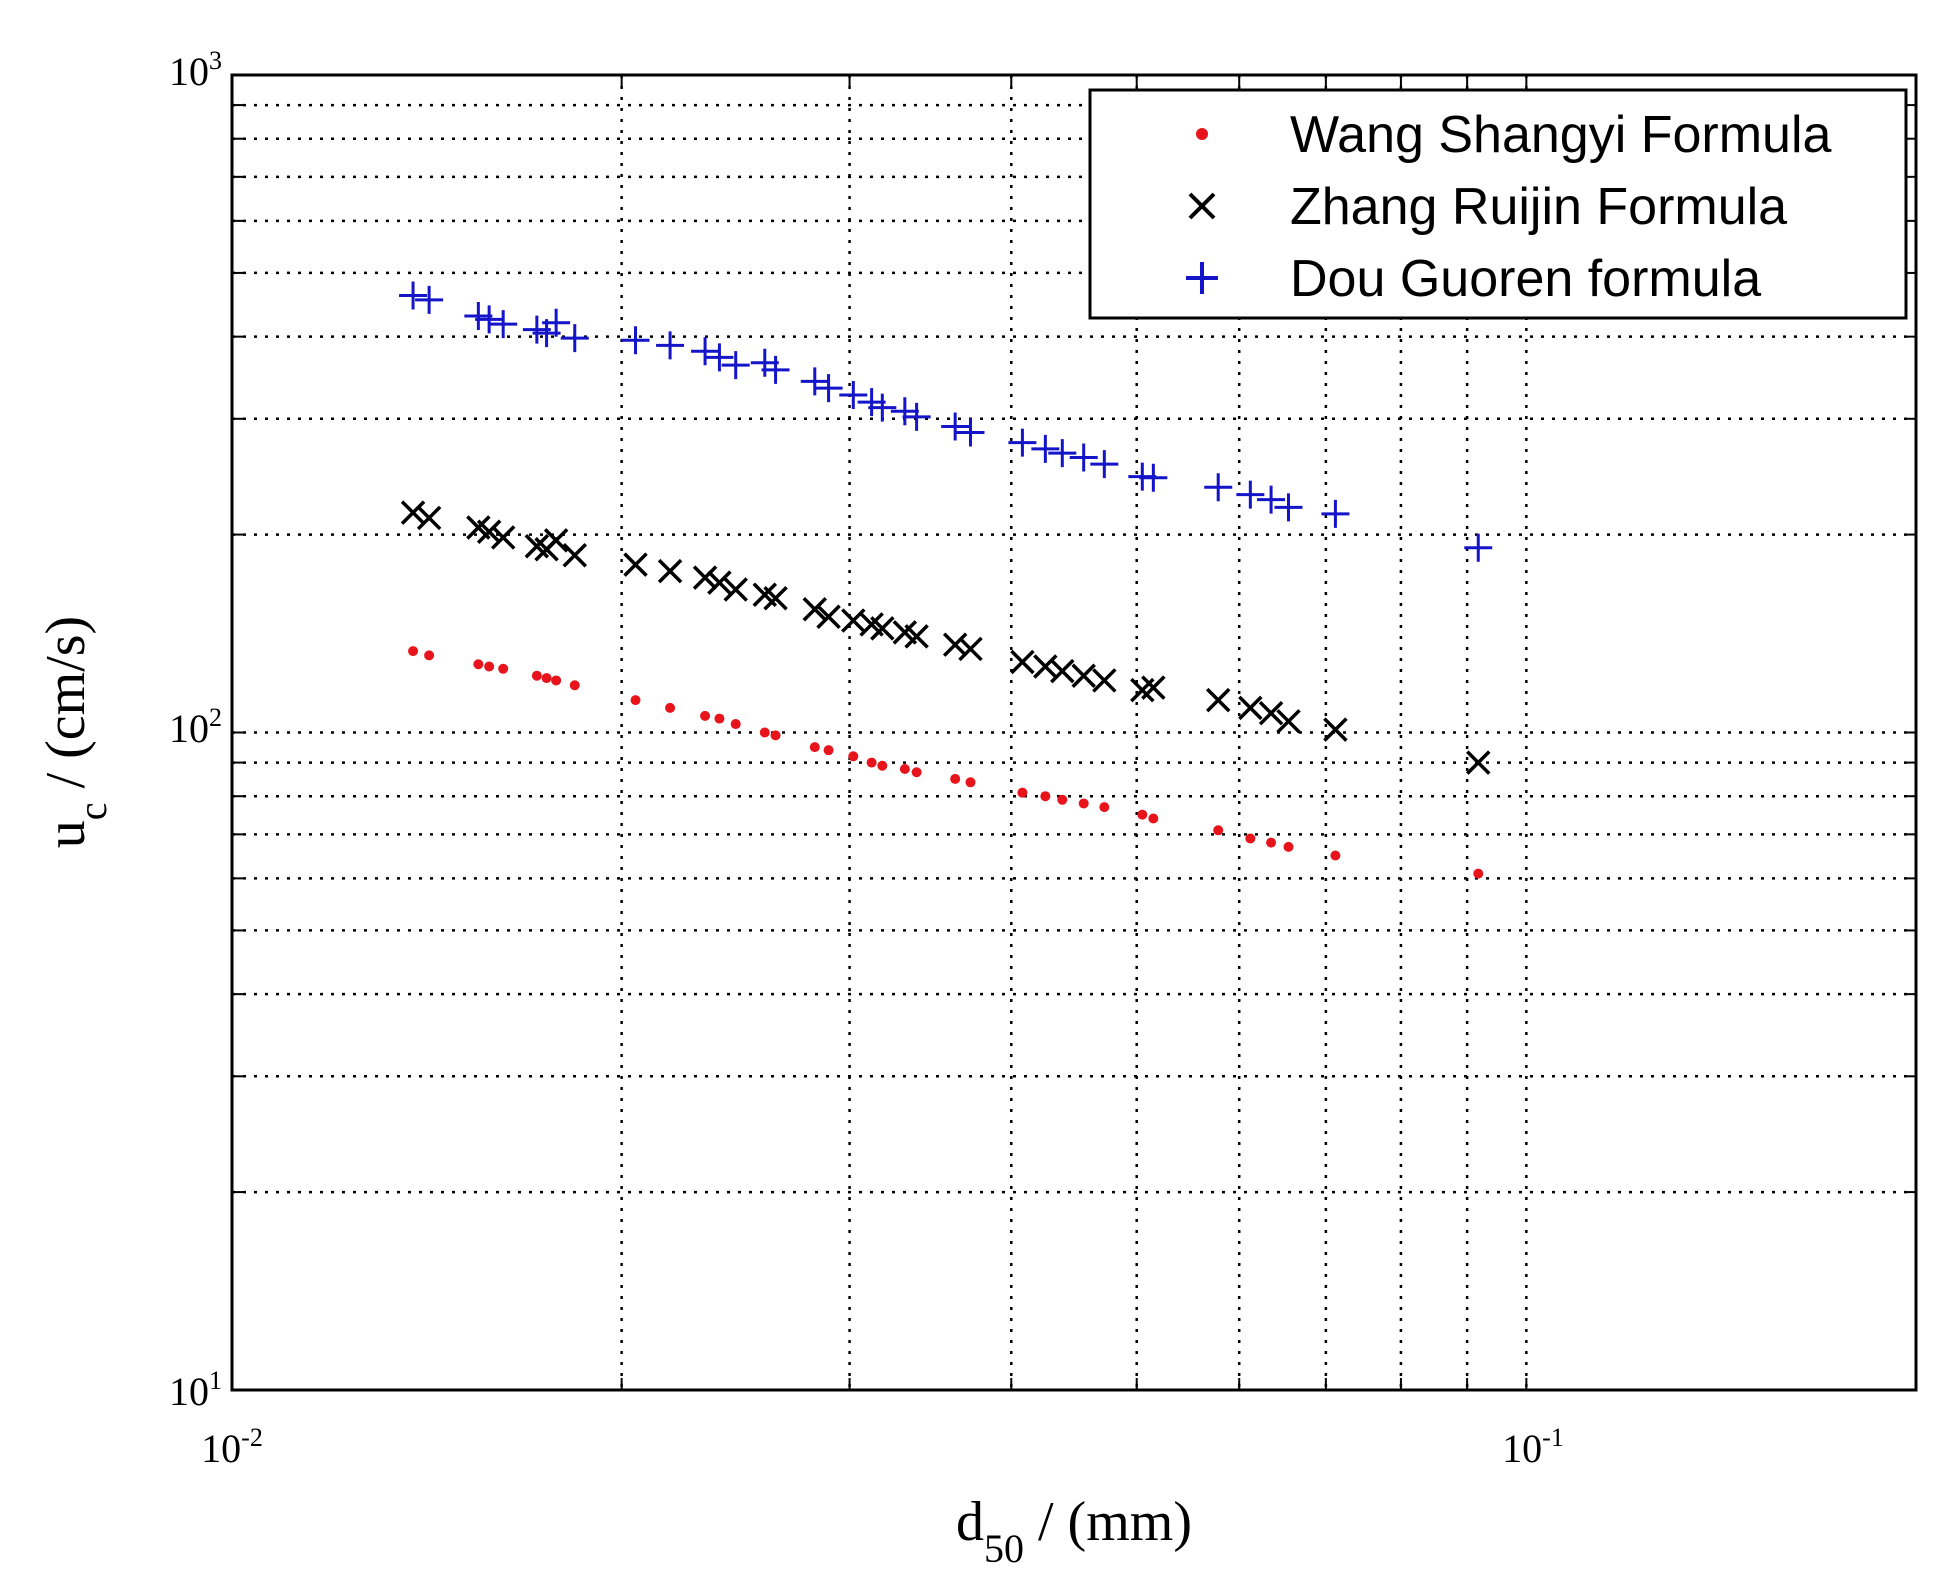  Describe the element at coordinates (1202, 206) in the screenshot. I see `legend-marker-x` at that location.